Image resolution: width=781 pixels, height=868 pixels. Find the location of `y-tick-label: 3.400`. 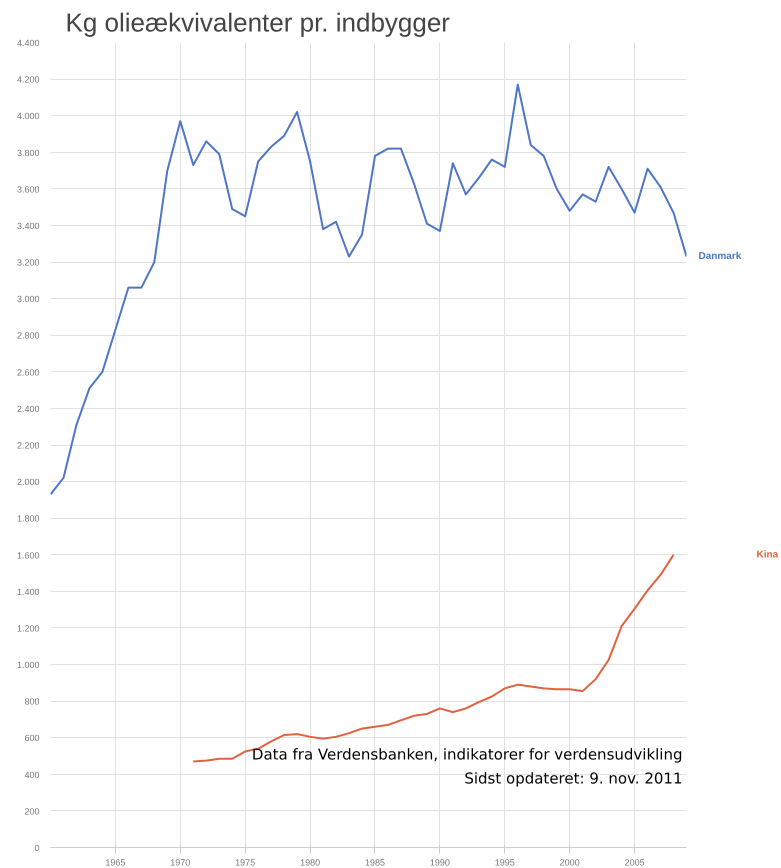

y-tick-label: 3.400 is located at coordinates (28, 225).